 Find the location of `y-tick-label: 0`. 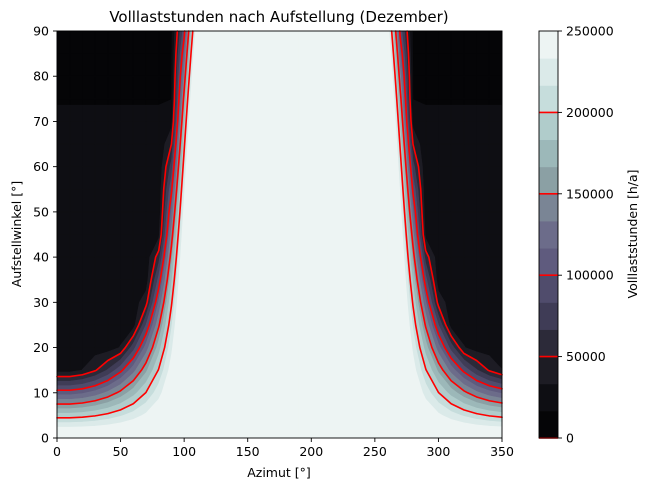

y-tick-label: 0 is located at coordinates (45, 438).